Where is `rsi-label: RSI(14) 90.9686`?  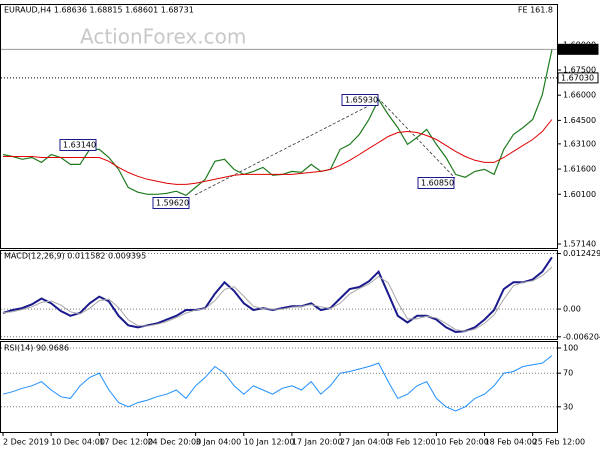 rsi-label: RSI(14) 90.9686 is located at coordinates (36, 348).